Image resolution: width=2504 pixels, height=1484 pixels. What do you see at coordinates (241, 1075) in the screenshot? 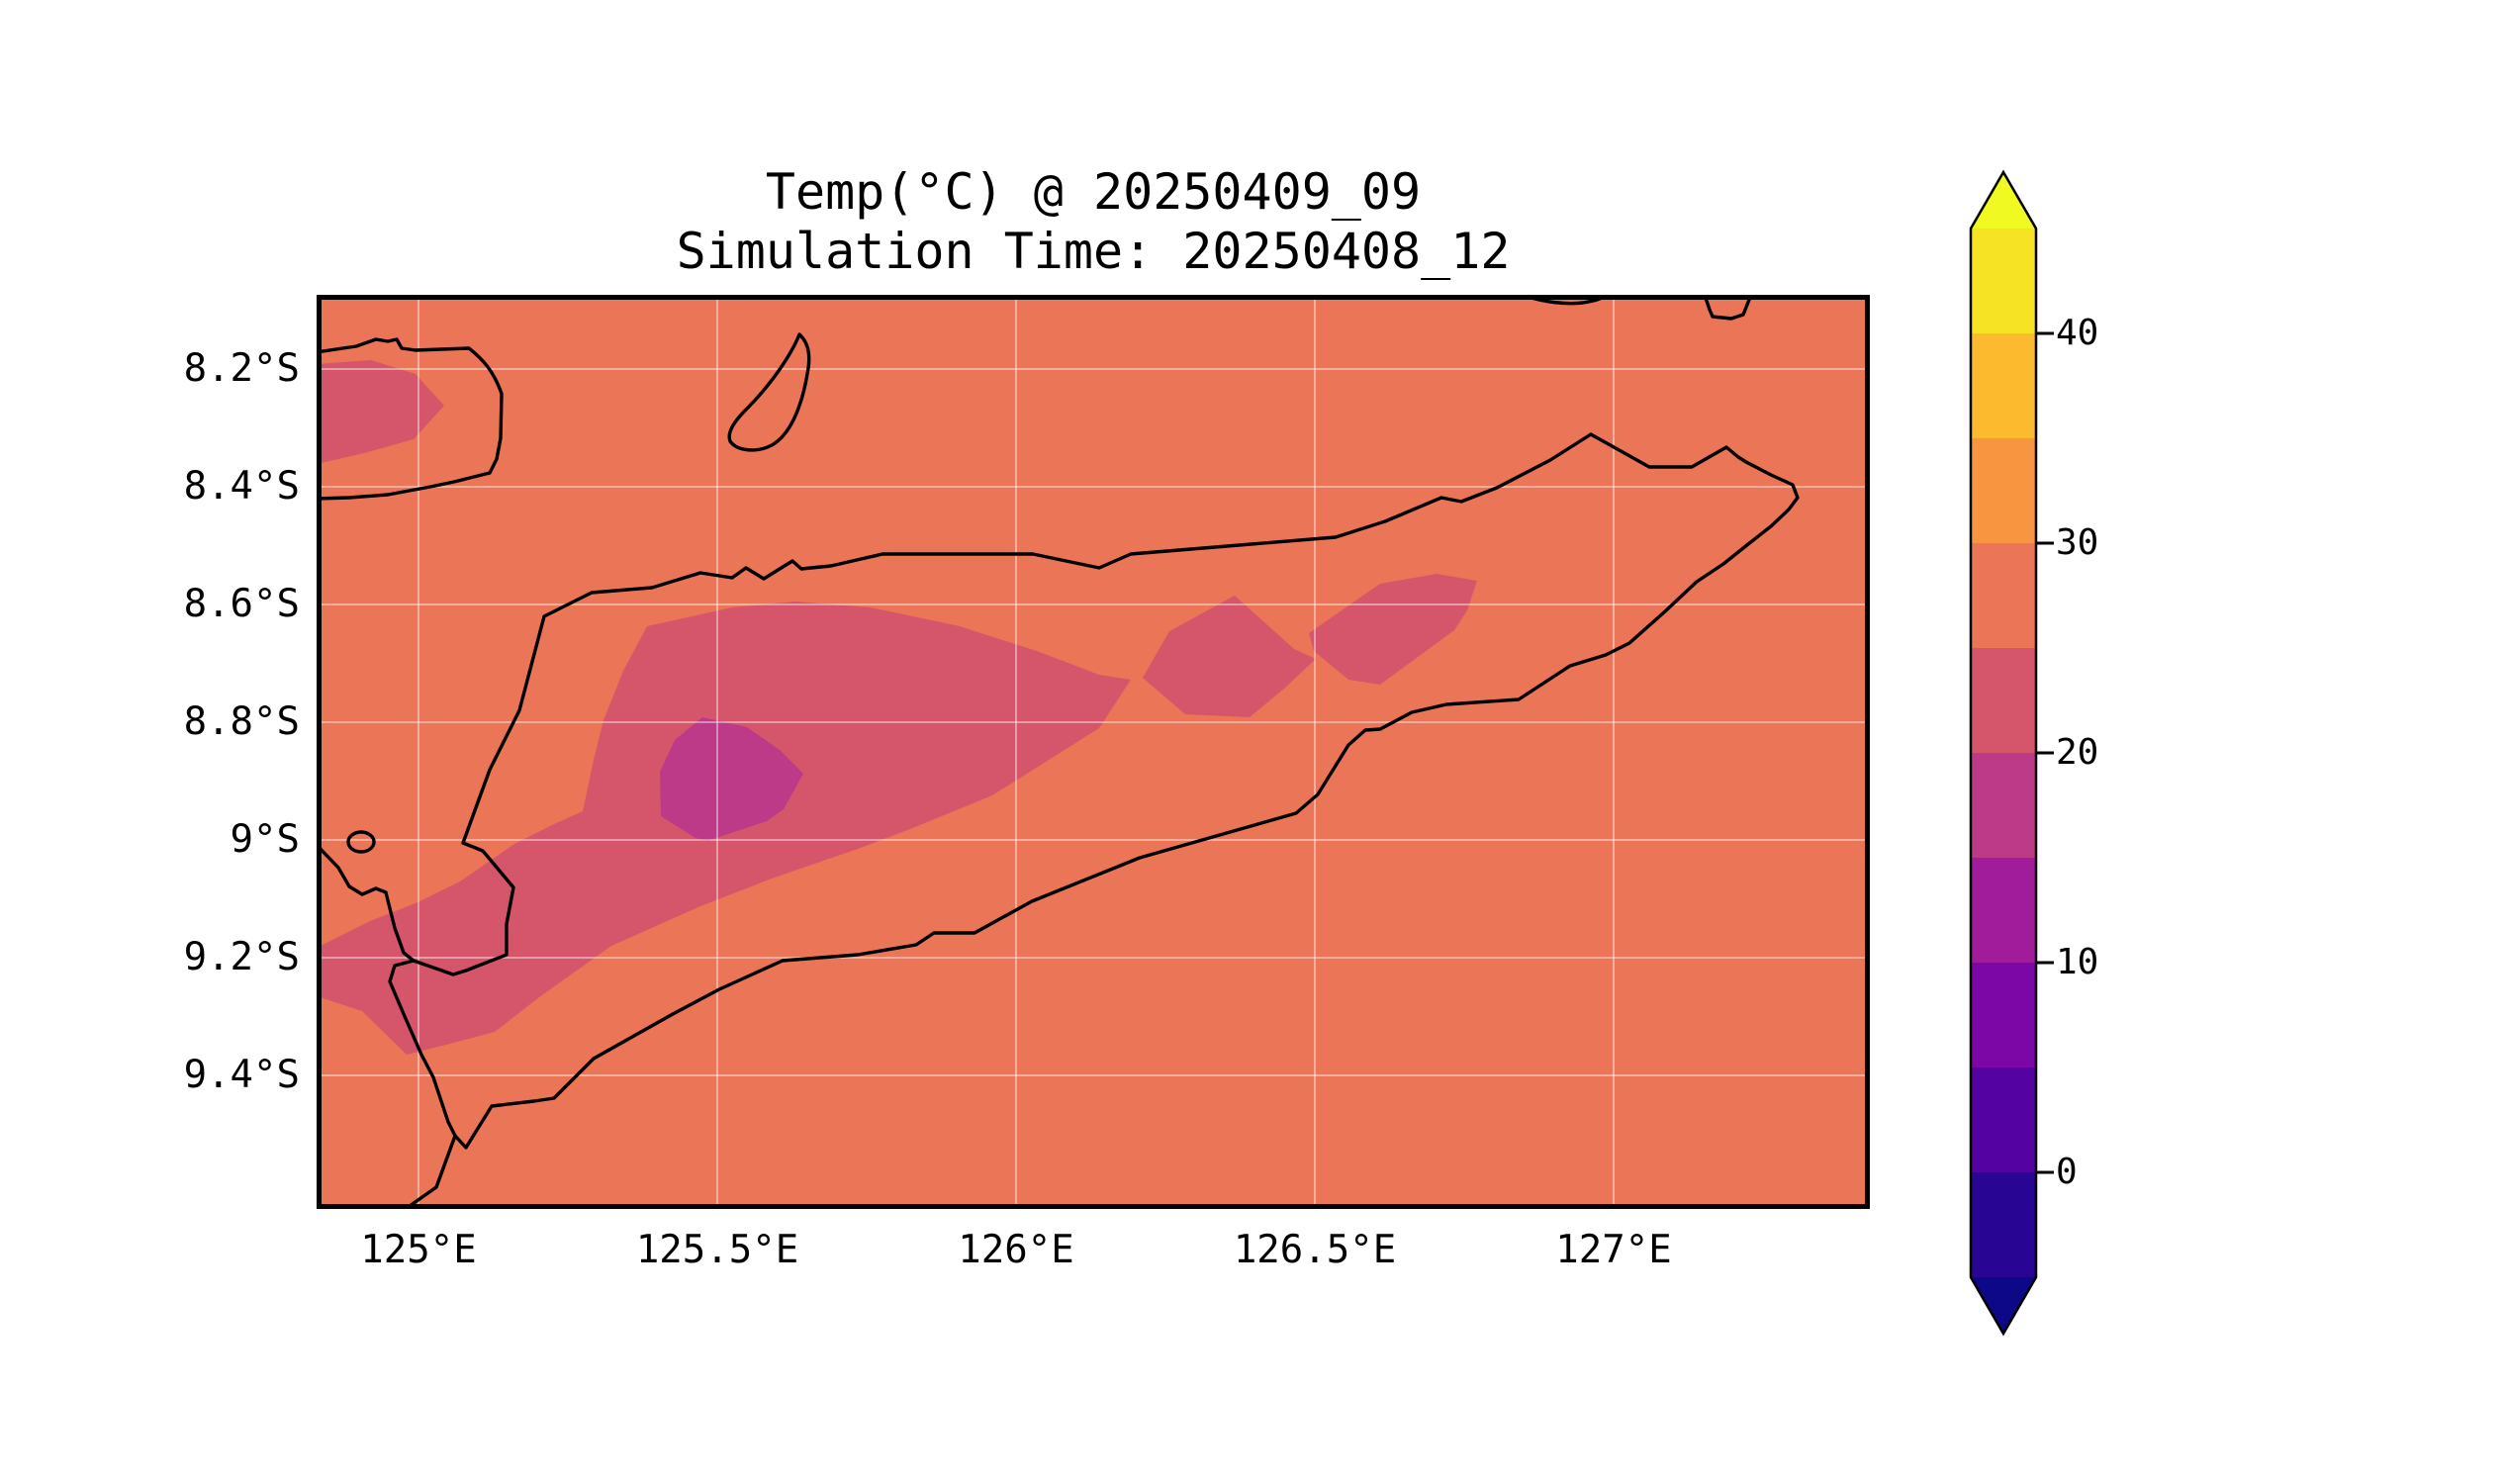
I see `lat-tick-label: 9.4°S` at bounding box center [241, 1075].